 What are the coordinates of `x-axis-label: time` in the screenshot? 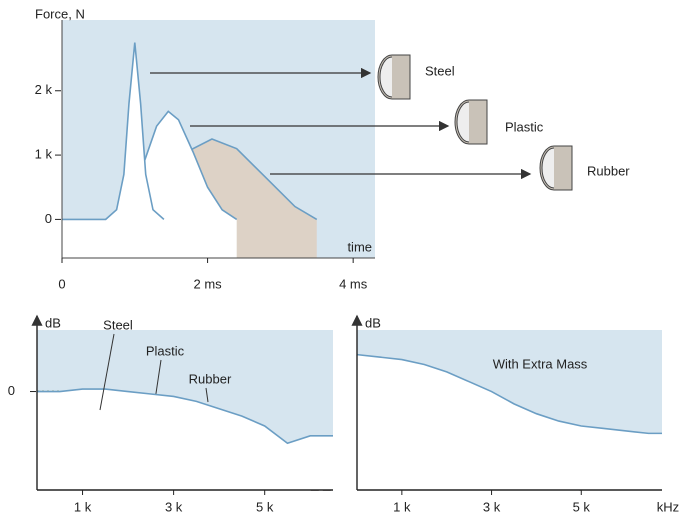 It's located at (359, 246).